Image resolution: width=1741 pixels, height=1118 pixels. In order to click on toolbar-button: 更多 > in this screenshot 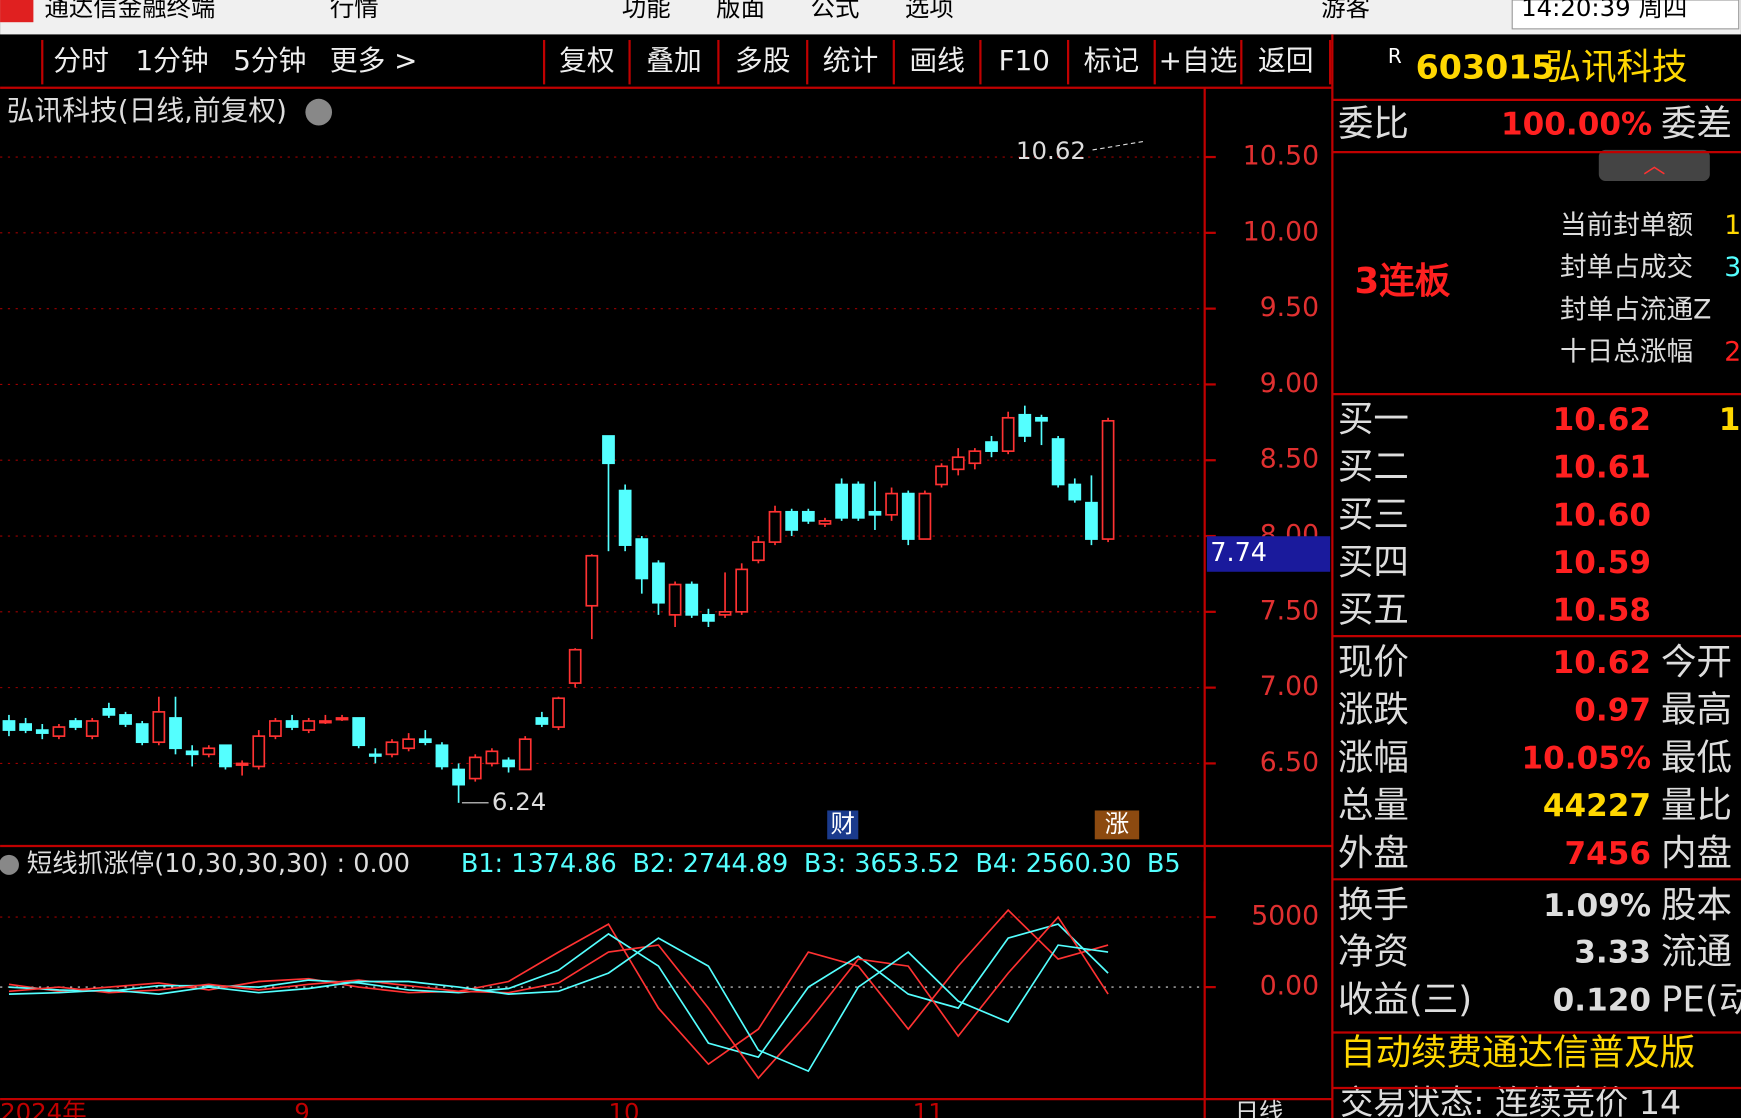, I will do `click(374, 60)`.